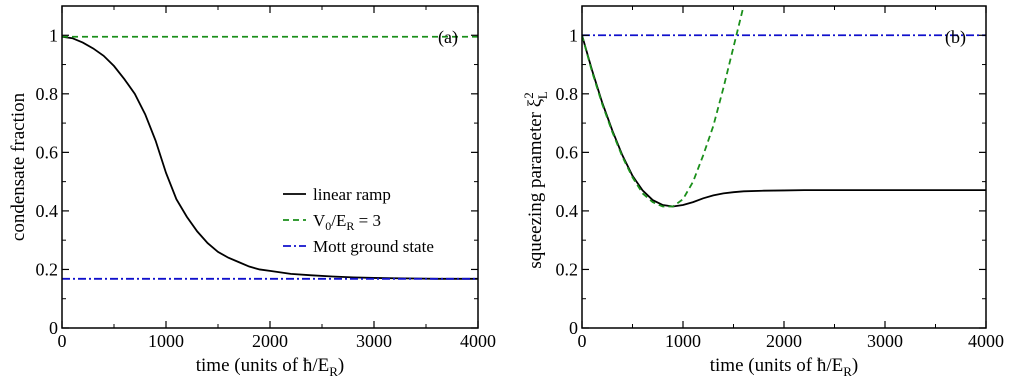 This screenshot has width=1013, height=385. I want to click on panel-a-x-axis-label-tail: ), so click(341, 365).